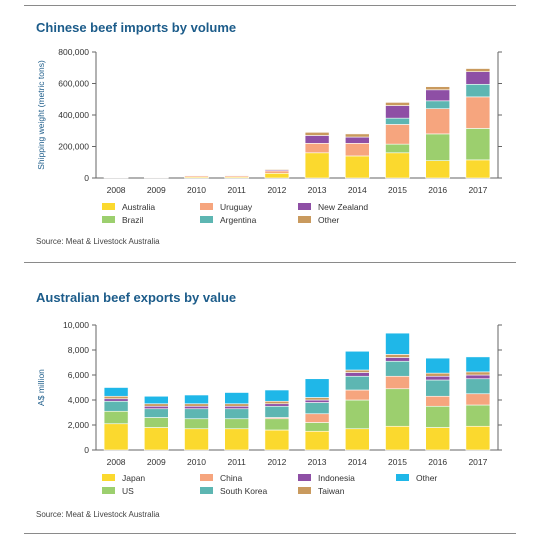  I want to click on chart2-xtick-label: 2017, so click(477, 462).